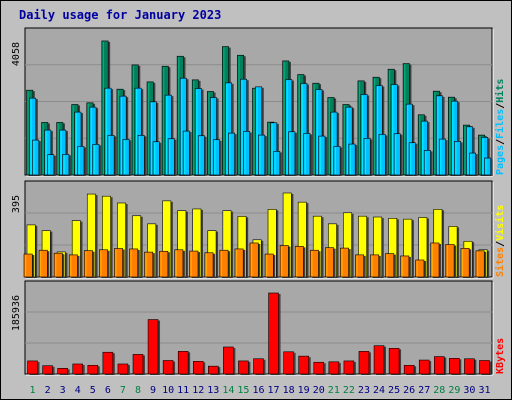 The height and width of the screenshot is (400, 512). Describe the element at coordinates (500, 142) in the screenshot. I see `legend-entry-1: /` at that location.